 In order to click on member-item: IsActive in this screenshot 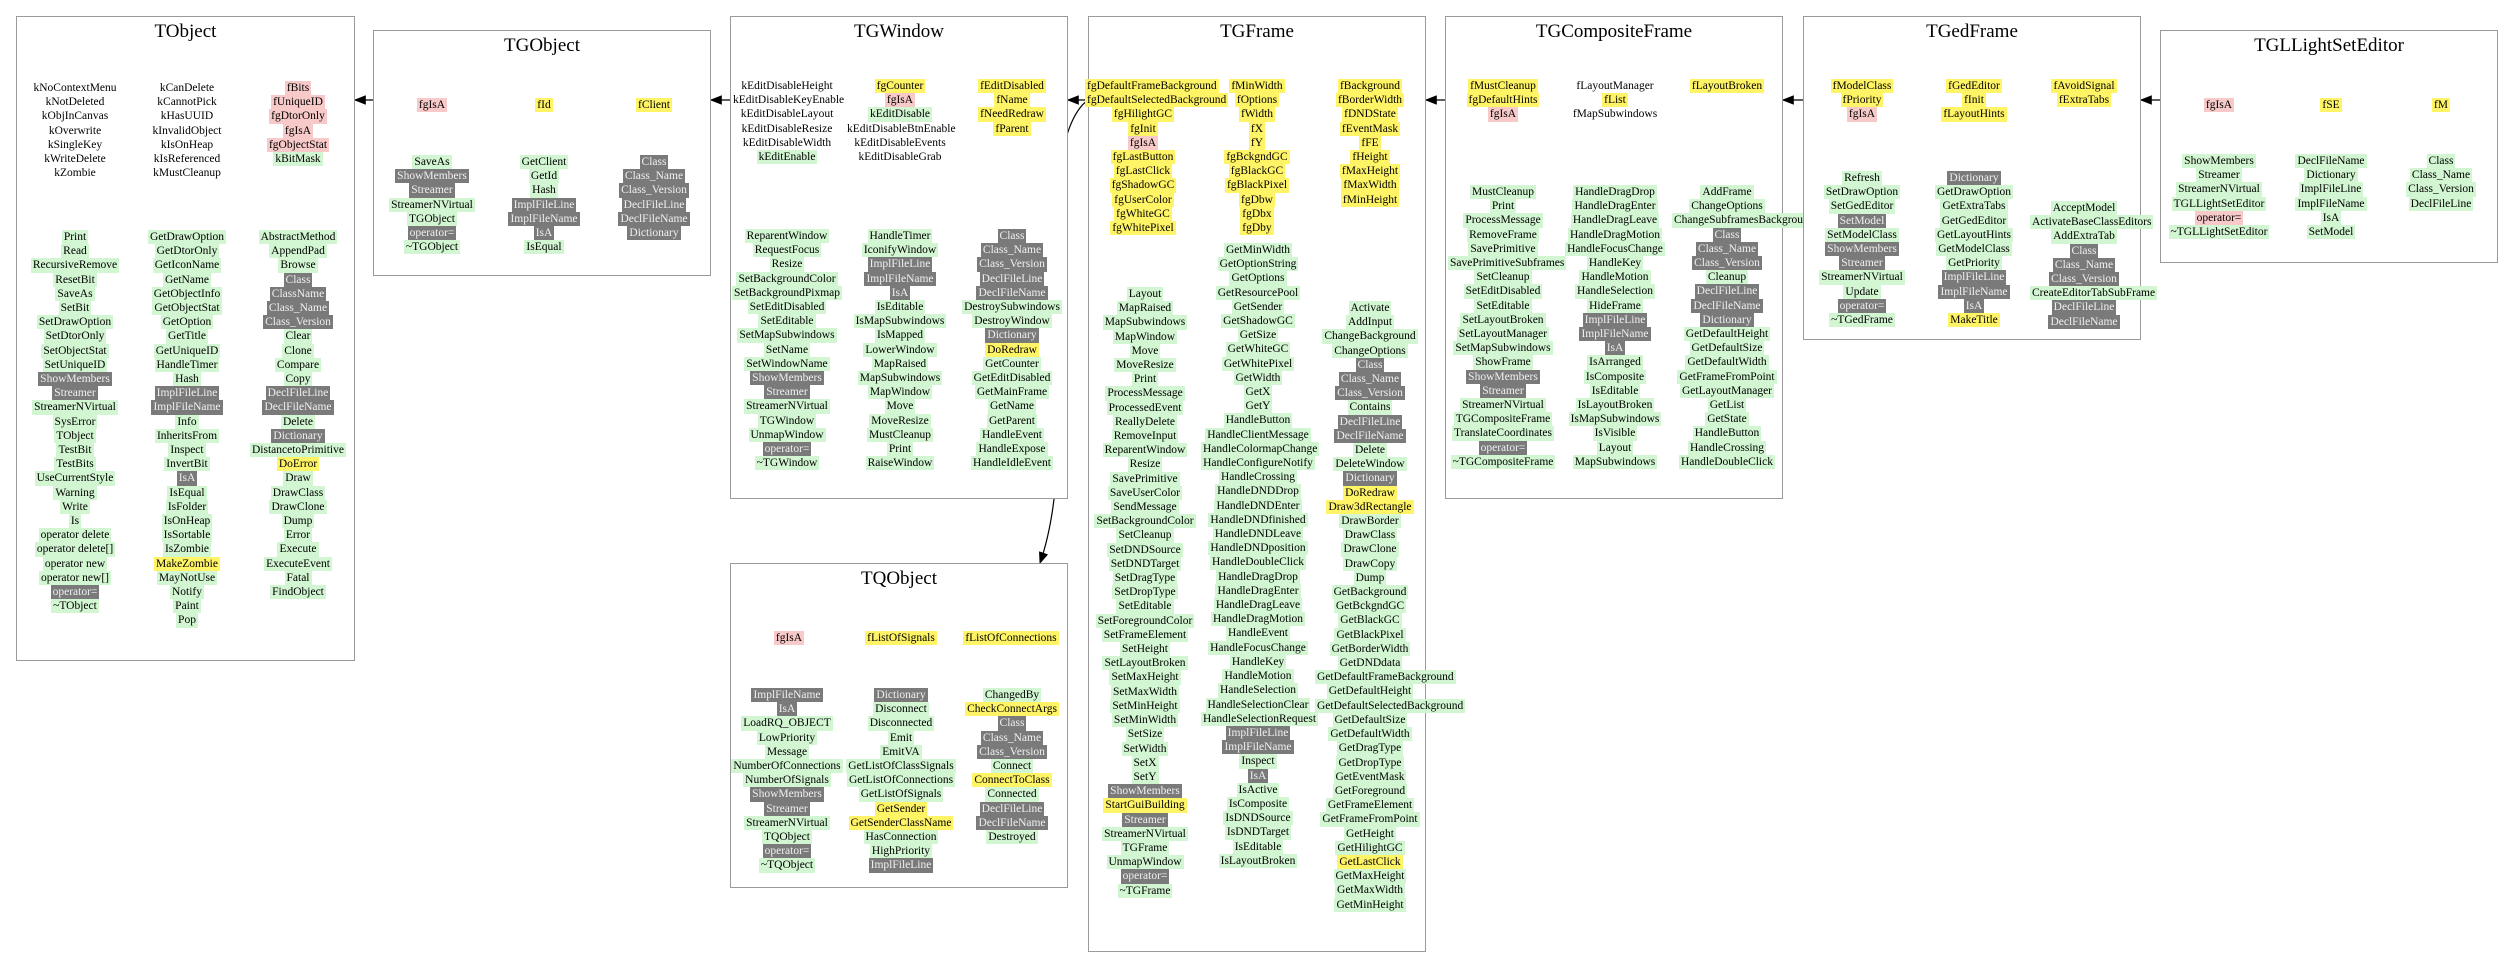, I will do `click(1258, 789)`.